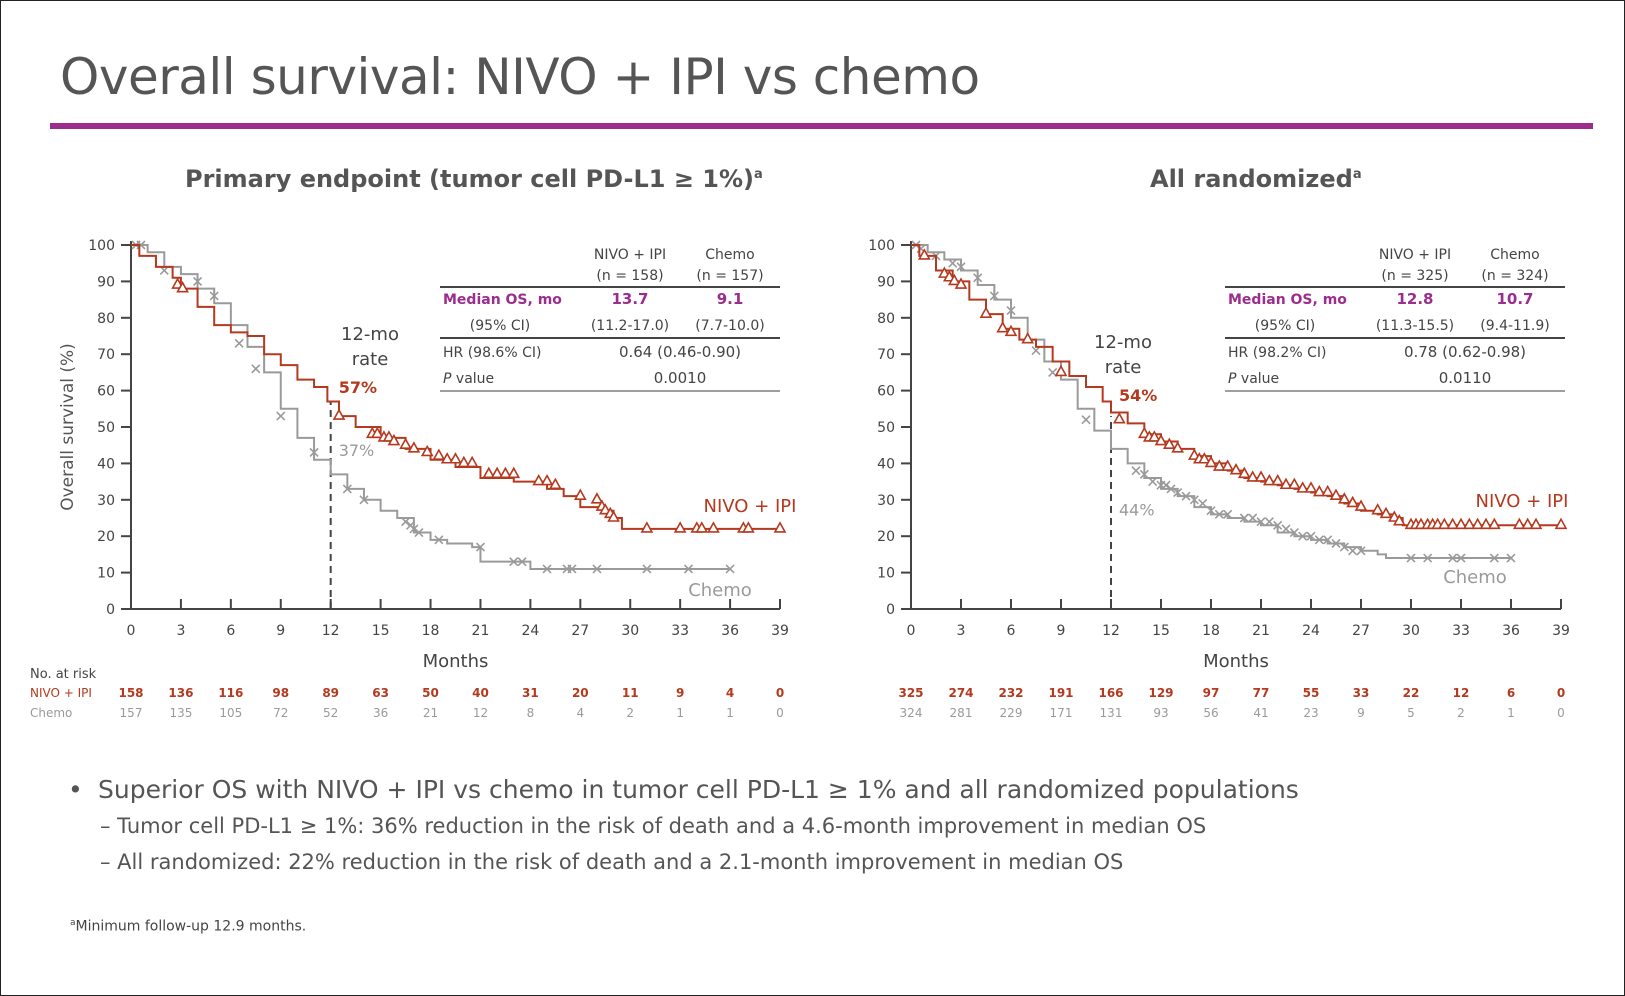  I want to click on at-risk-chemo-value: 229, so click(1011, 713).